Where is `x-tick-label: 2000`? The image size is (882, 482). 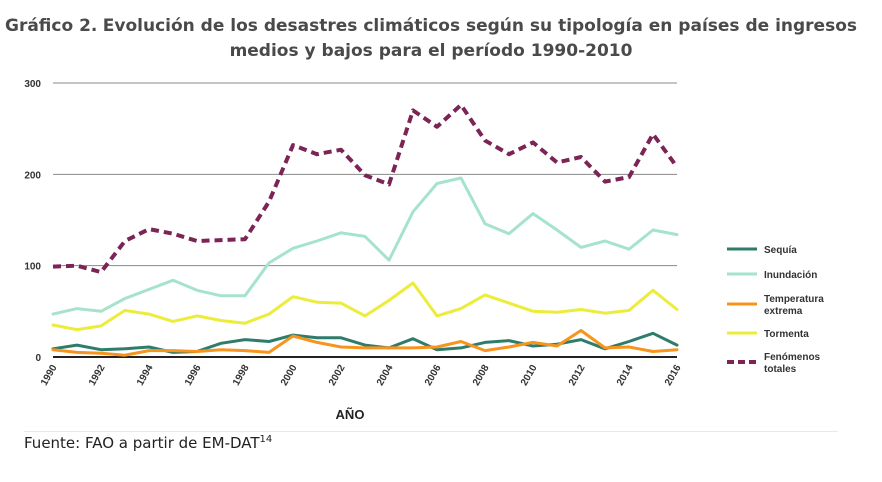
x-tick-label: 2000 is located at coordinates (289, 375).